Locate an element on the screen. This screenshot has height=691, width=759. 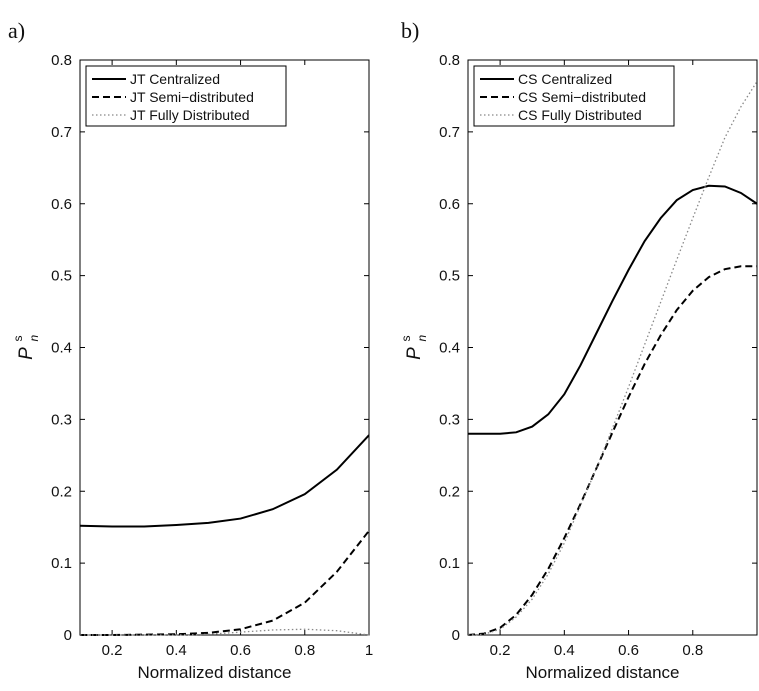
legend-label: JT Semi−distributed is located at coordinates (192, 97).